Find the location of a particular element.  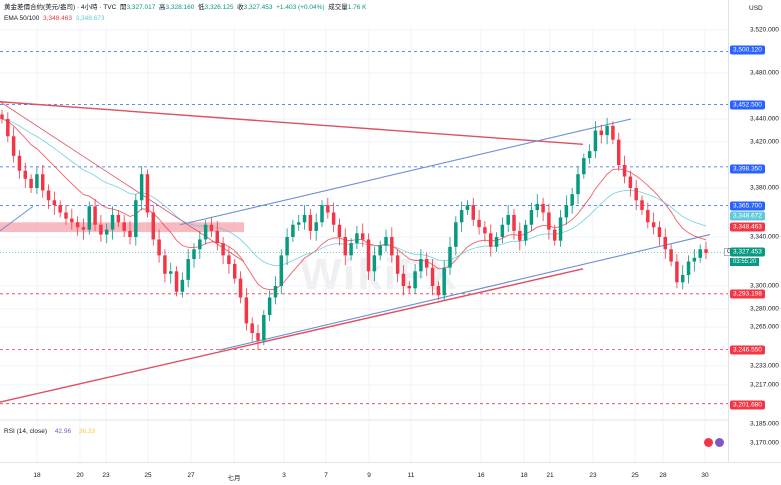

left-channel is located at coordinates (17, 218).